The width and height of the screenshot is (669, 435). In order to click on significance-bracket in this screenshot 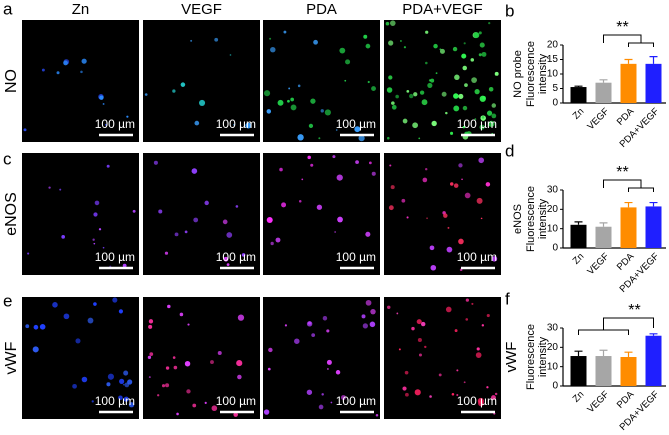, I will do `click(616, 326)`.